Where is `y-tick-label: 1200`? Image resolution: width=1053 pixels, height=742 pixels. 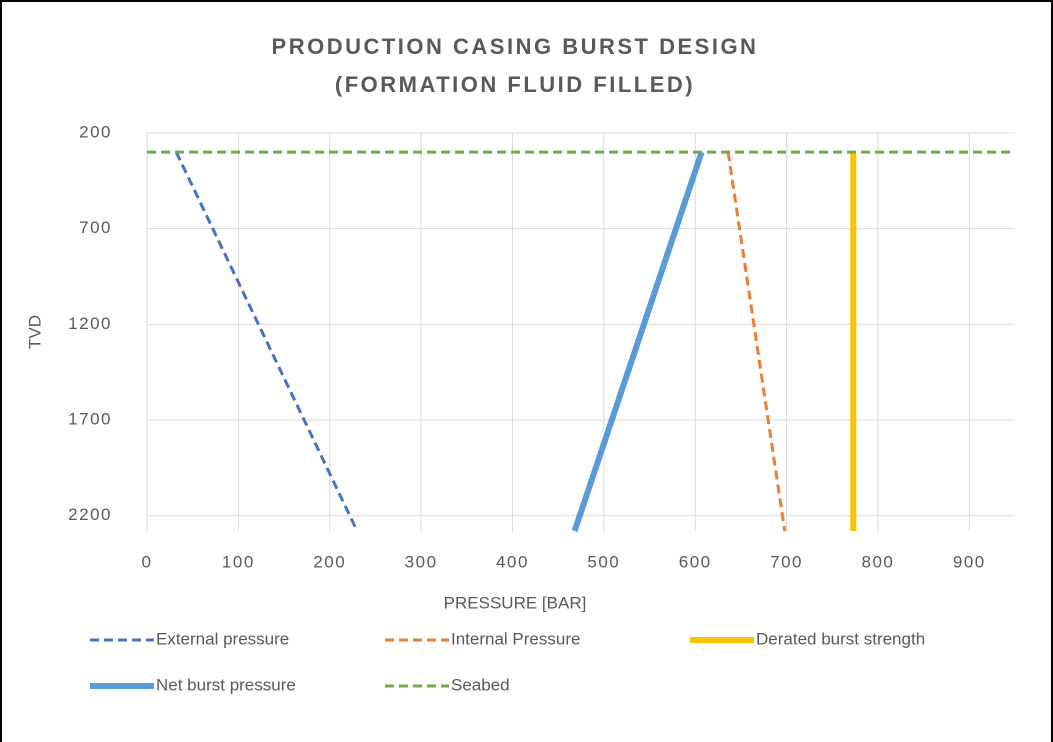 y-tick-label: 1200 is located at coordinates (90, 323).